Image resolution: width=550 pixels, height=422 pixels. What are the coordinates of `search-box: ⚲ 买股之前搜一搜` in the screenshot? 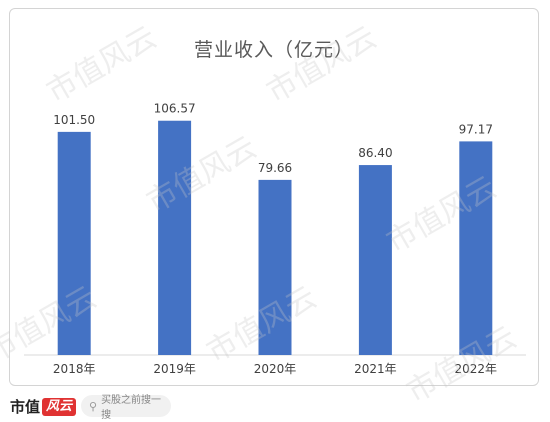 It's located at (126, 408).